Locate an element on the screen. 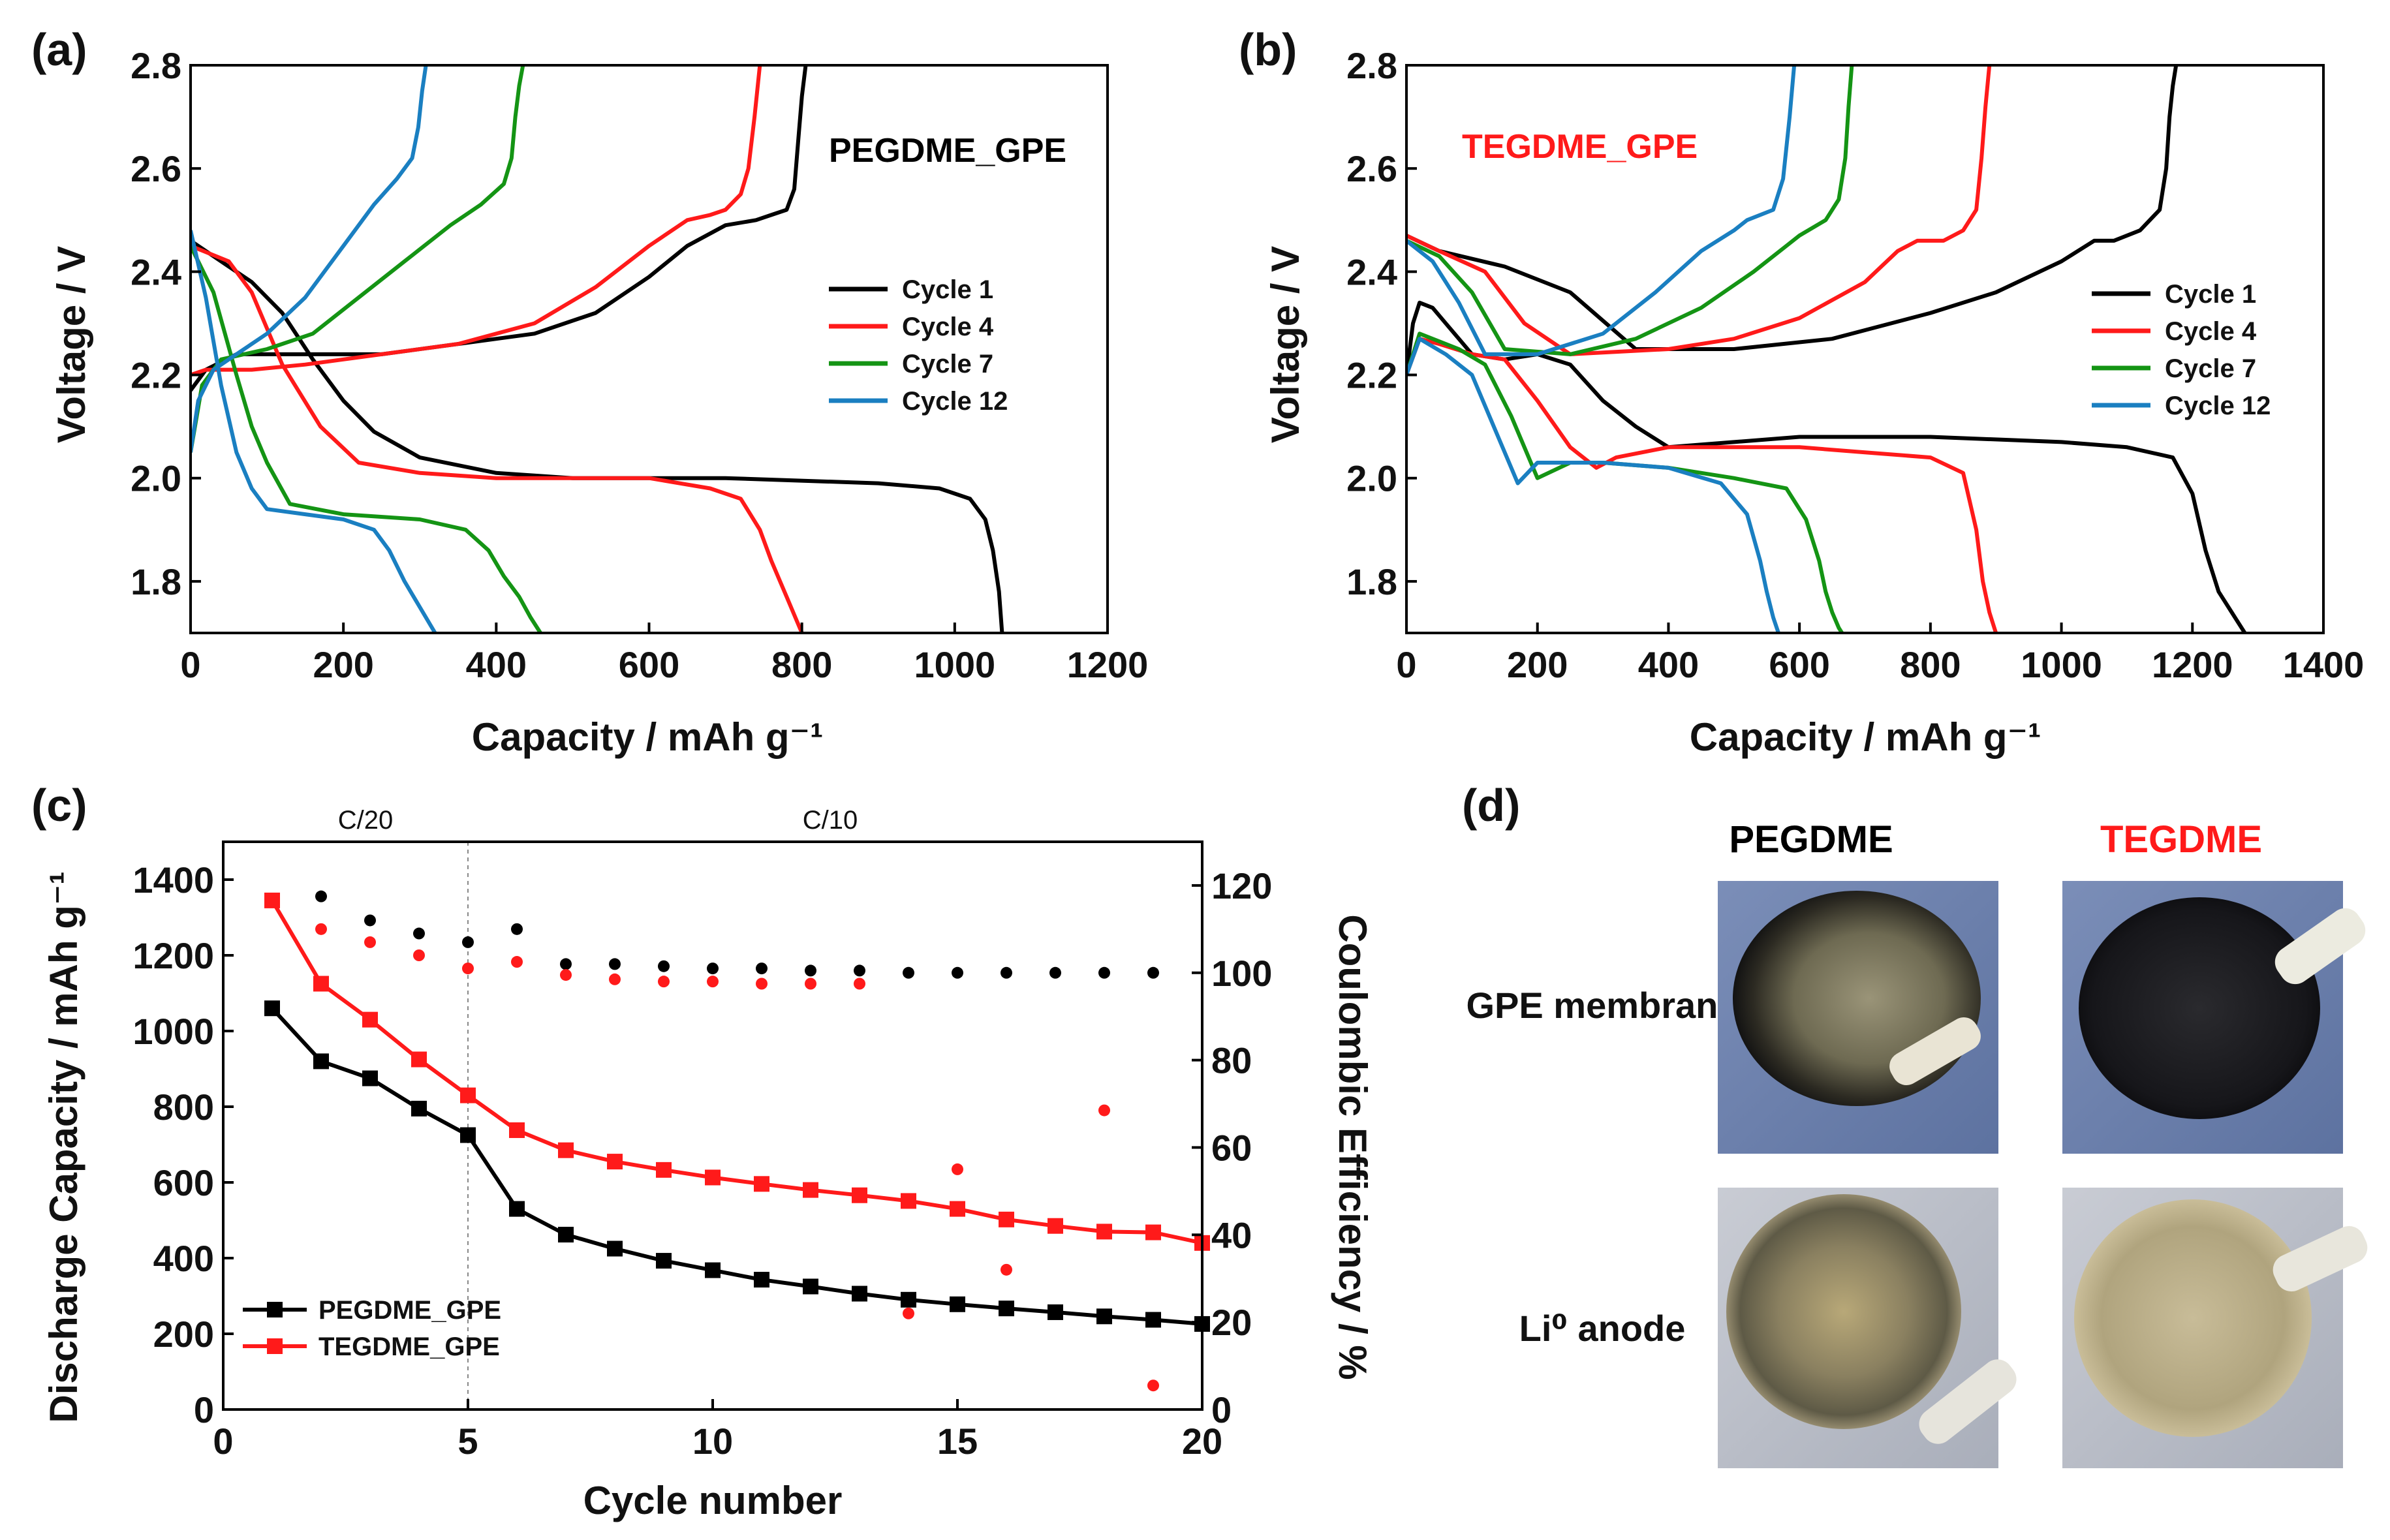 Image resolution: width=2390 pixels, height=1540 pixels. legend-label: Cycle 12 is located at coordinates (2218, 406).